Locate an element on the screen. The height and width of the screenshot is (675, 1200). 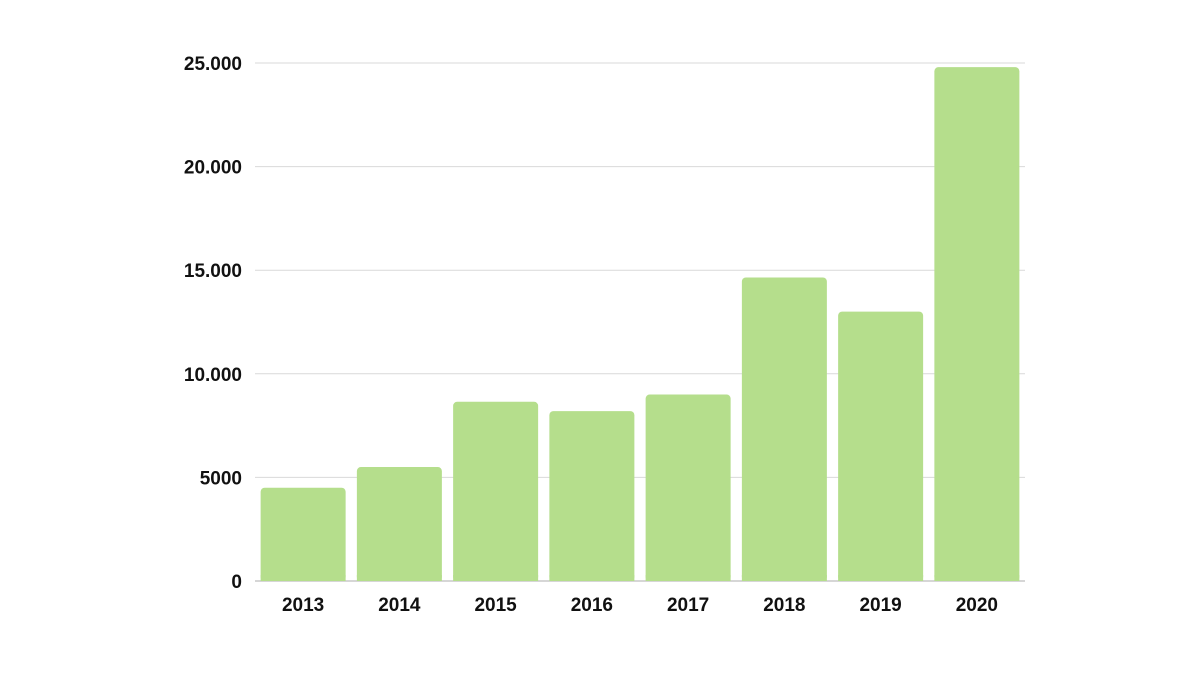
x-tick-label: 2018 is located at coordinates (784, 605).